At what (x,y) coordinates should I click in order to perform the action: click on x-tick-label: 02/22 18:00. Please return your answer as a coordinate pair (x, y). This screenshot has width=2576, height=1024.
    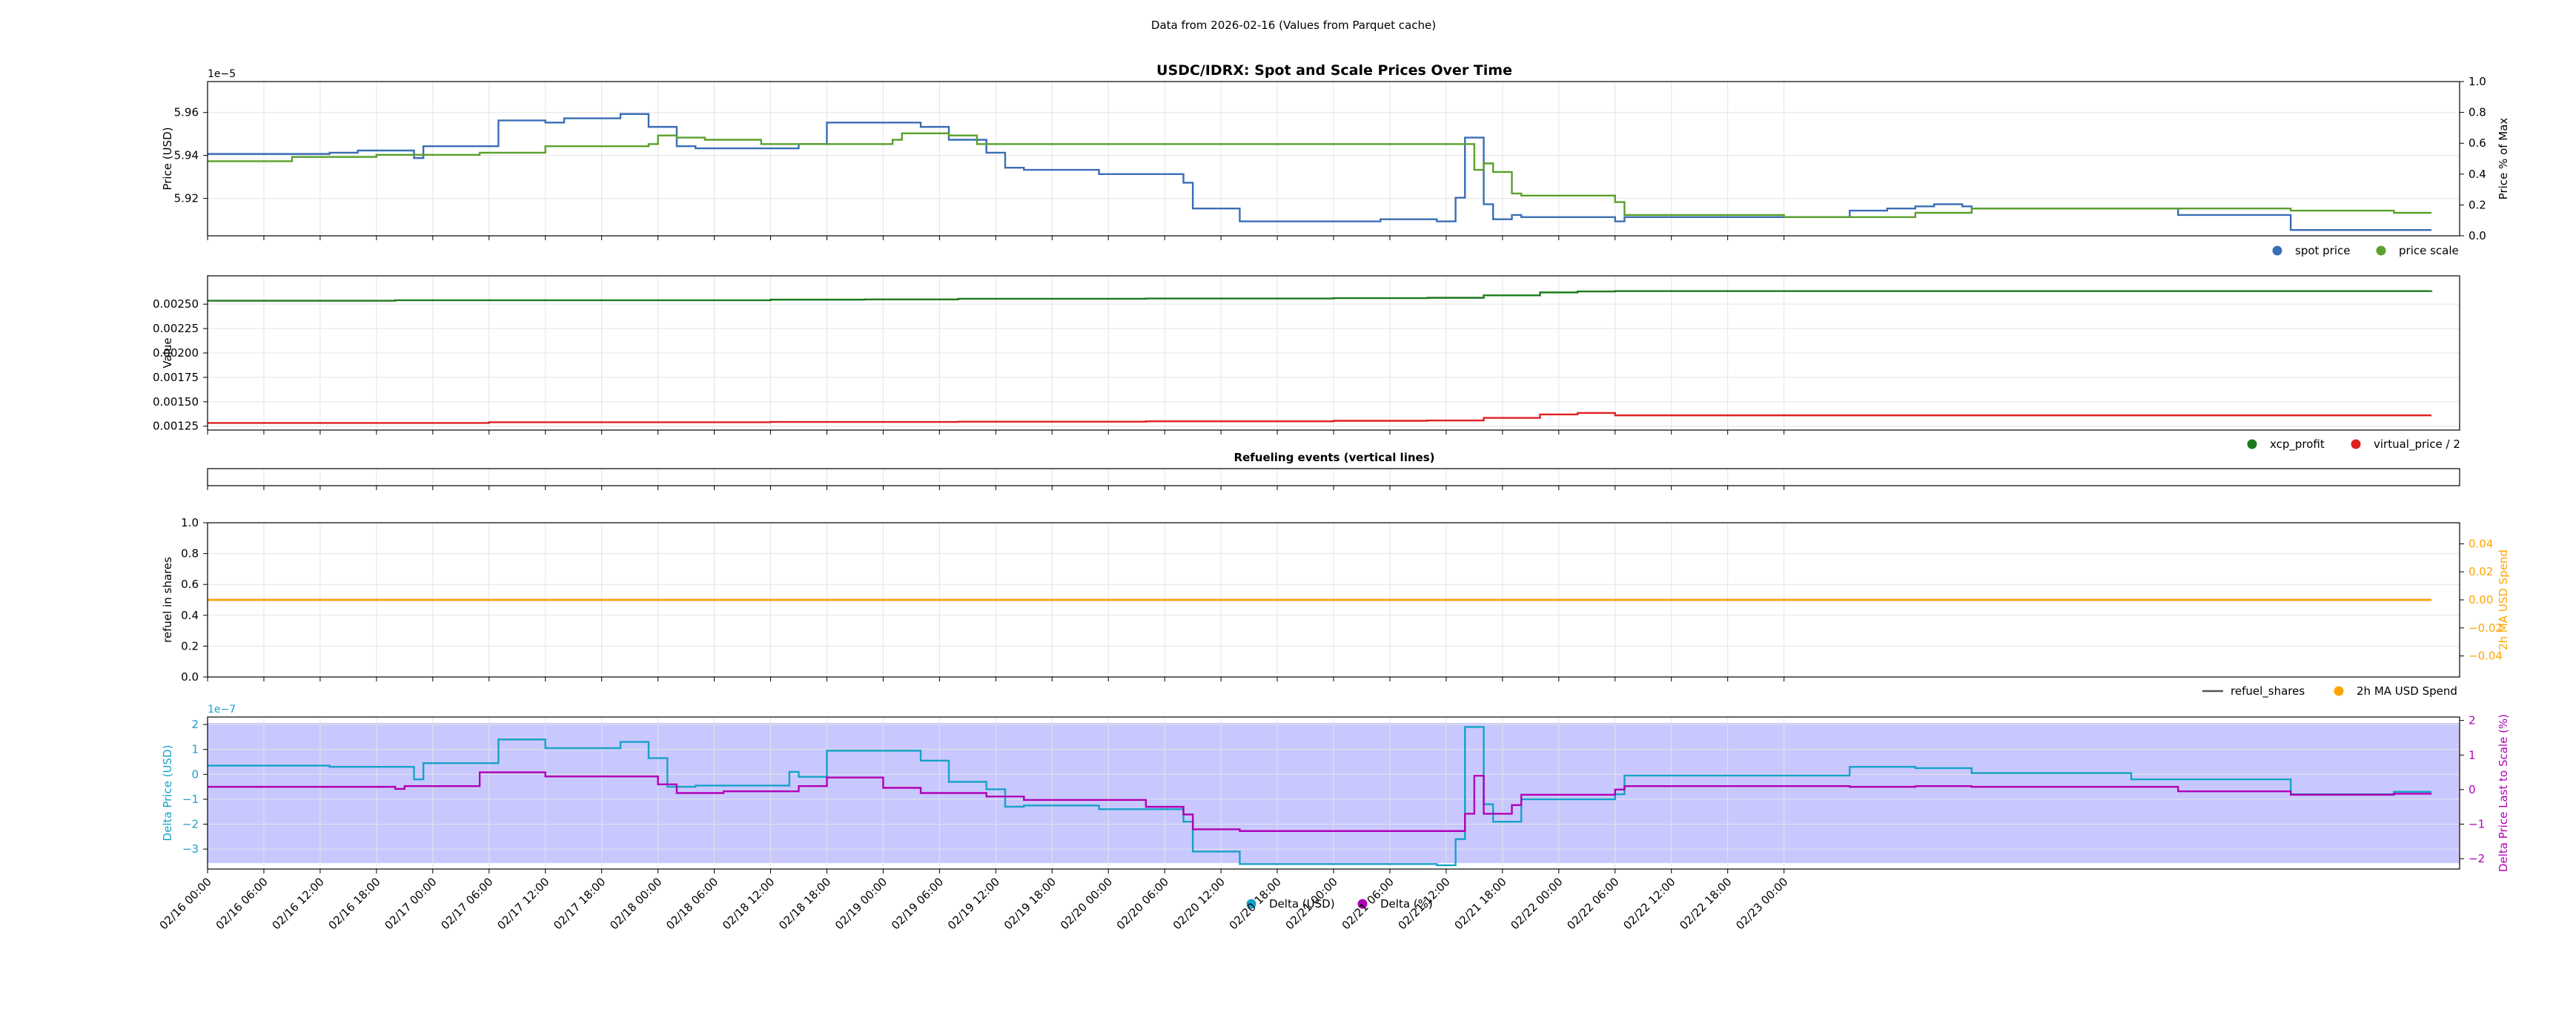
    Looking at the image, I should click on (1705, 903).